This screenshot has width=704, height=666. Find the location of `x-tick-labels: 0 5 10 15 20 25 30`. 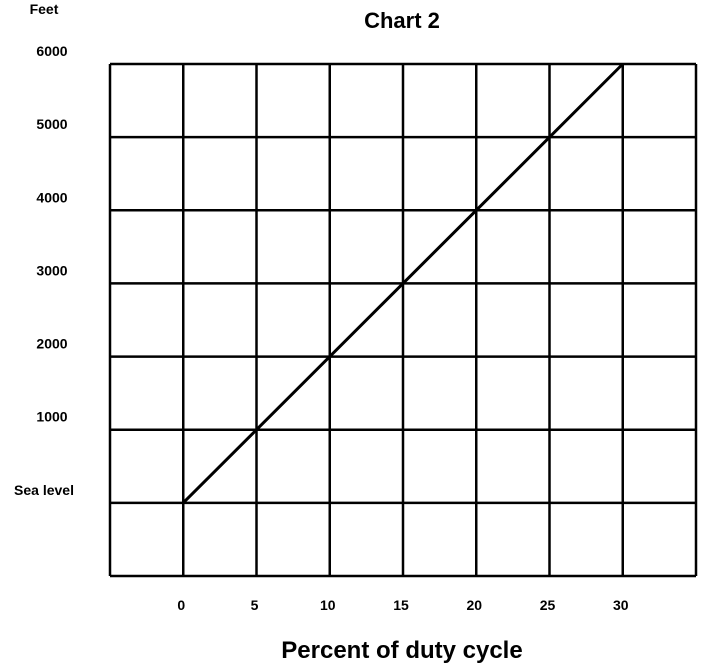

x-tick-labels: 0 5 10 15 20 25 30 is located at coordinates (402, 605).